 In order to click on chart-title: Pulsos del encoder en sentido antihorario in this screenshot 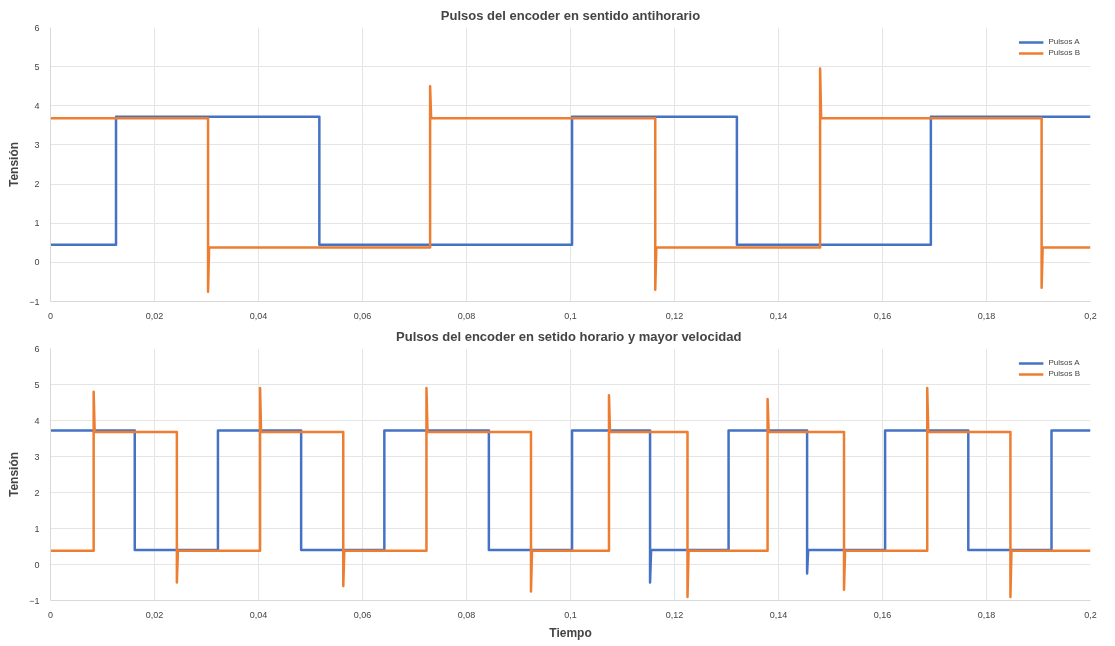, I will do `click(570, 15)`.